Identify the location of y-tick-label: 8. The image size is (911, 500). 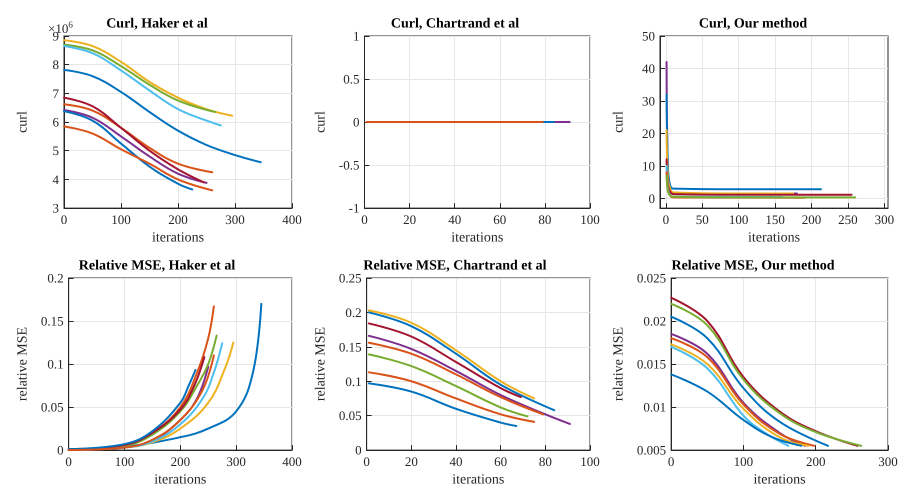
(55, 64).